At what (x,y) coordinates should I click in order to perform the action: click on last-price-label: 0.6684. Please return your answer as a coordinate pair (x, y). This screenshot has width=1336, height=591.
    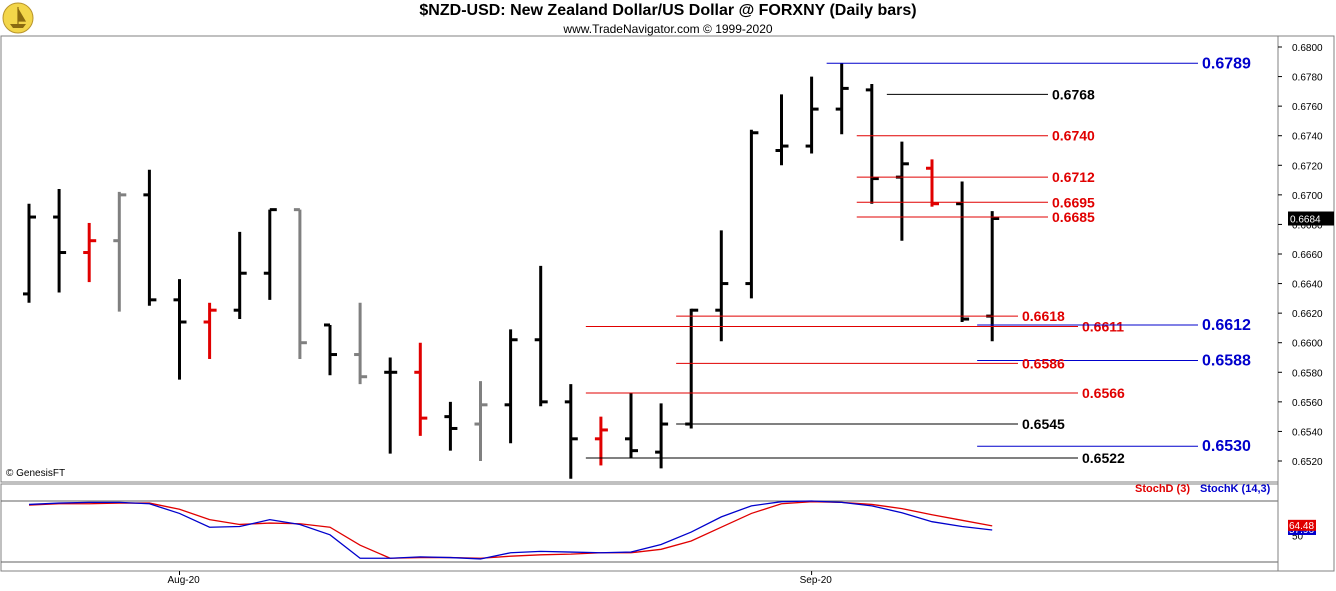
    Looking at the image, I should click on (1305, 220).